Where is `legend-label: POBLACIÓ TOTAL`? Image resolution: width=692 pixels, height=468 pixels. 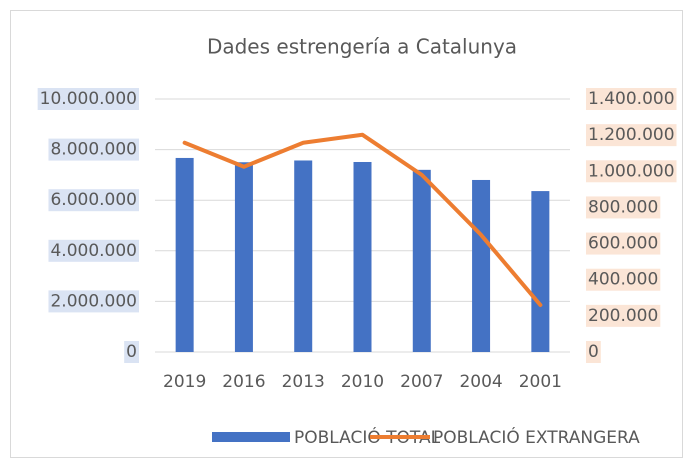 legend-label: POBLACIÓ TOTAL is located at coordinates (367, 437).